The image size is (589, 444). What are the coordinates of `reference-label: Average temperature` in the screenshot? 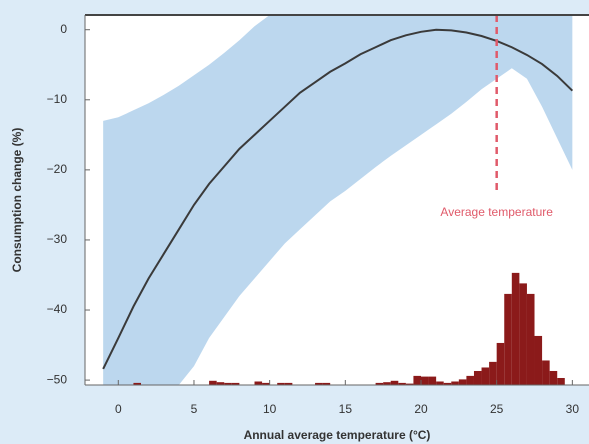 It's located at (496, 212).